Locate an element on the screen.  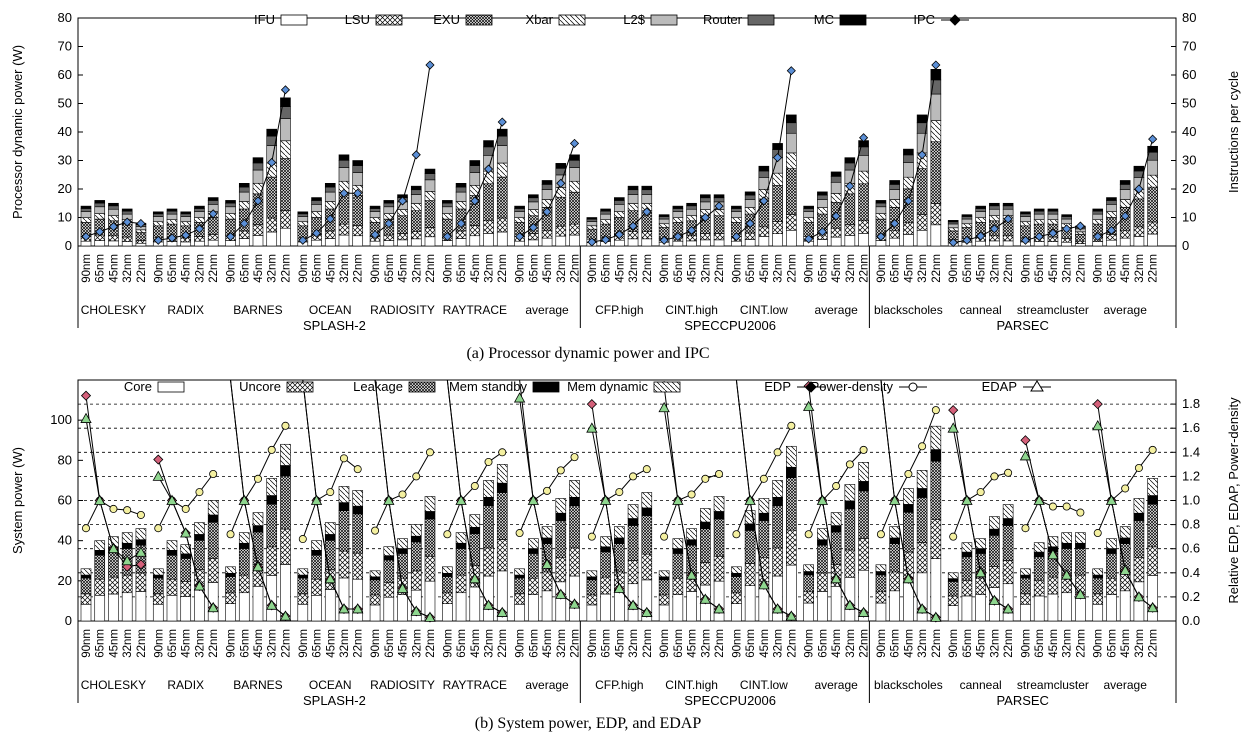
b-y2-tick-label: 1.6 is located at coordinates (1191, 427).